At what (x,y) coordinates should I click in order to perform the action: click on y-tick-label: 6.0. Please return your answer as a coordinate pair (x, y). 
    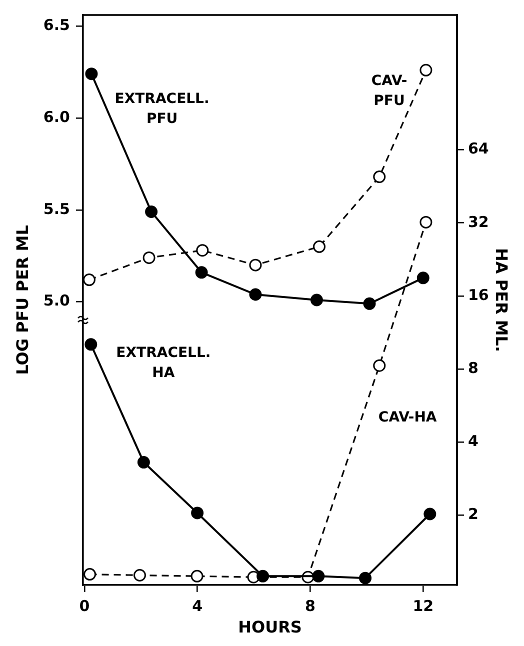
    Looking at the image, I should click on (56, 117).